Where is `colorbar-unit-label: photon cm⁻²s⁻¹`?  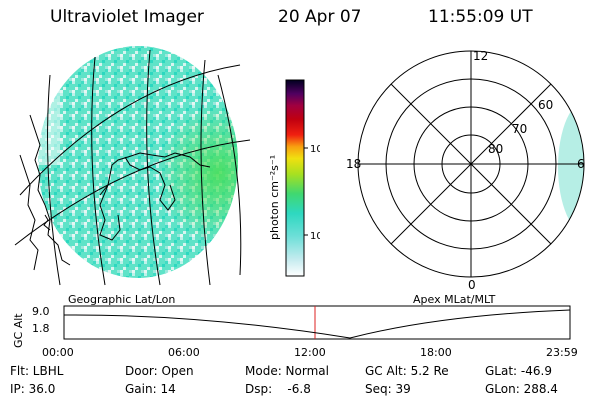 colorbar-unit-label: photon cm⁻²s⁻¹ is located at coordinates (274, 197).